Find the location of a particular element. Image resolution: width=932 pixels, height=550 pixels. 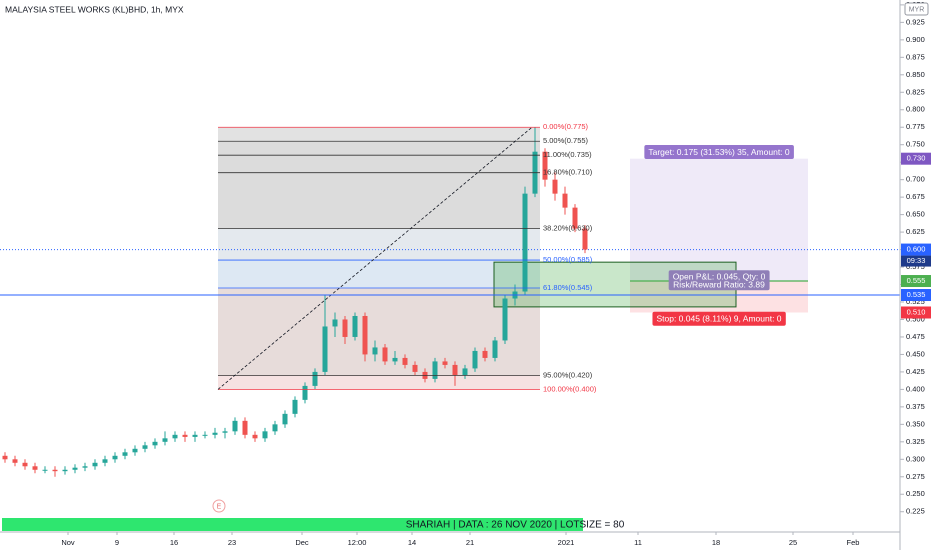

y-tick-label: 0.925 is located at coordinates (915, 21).